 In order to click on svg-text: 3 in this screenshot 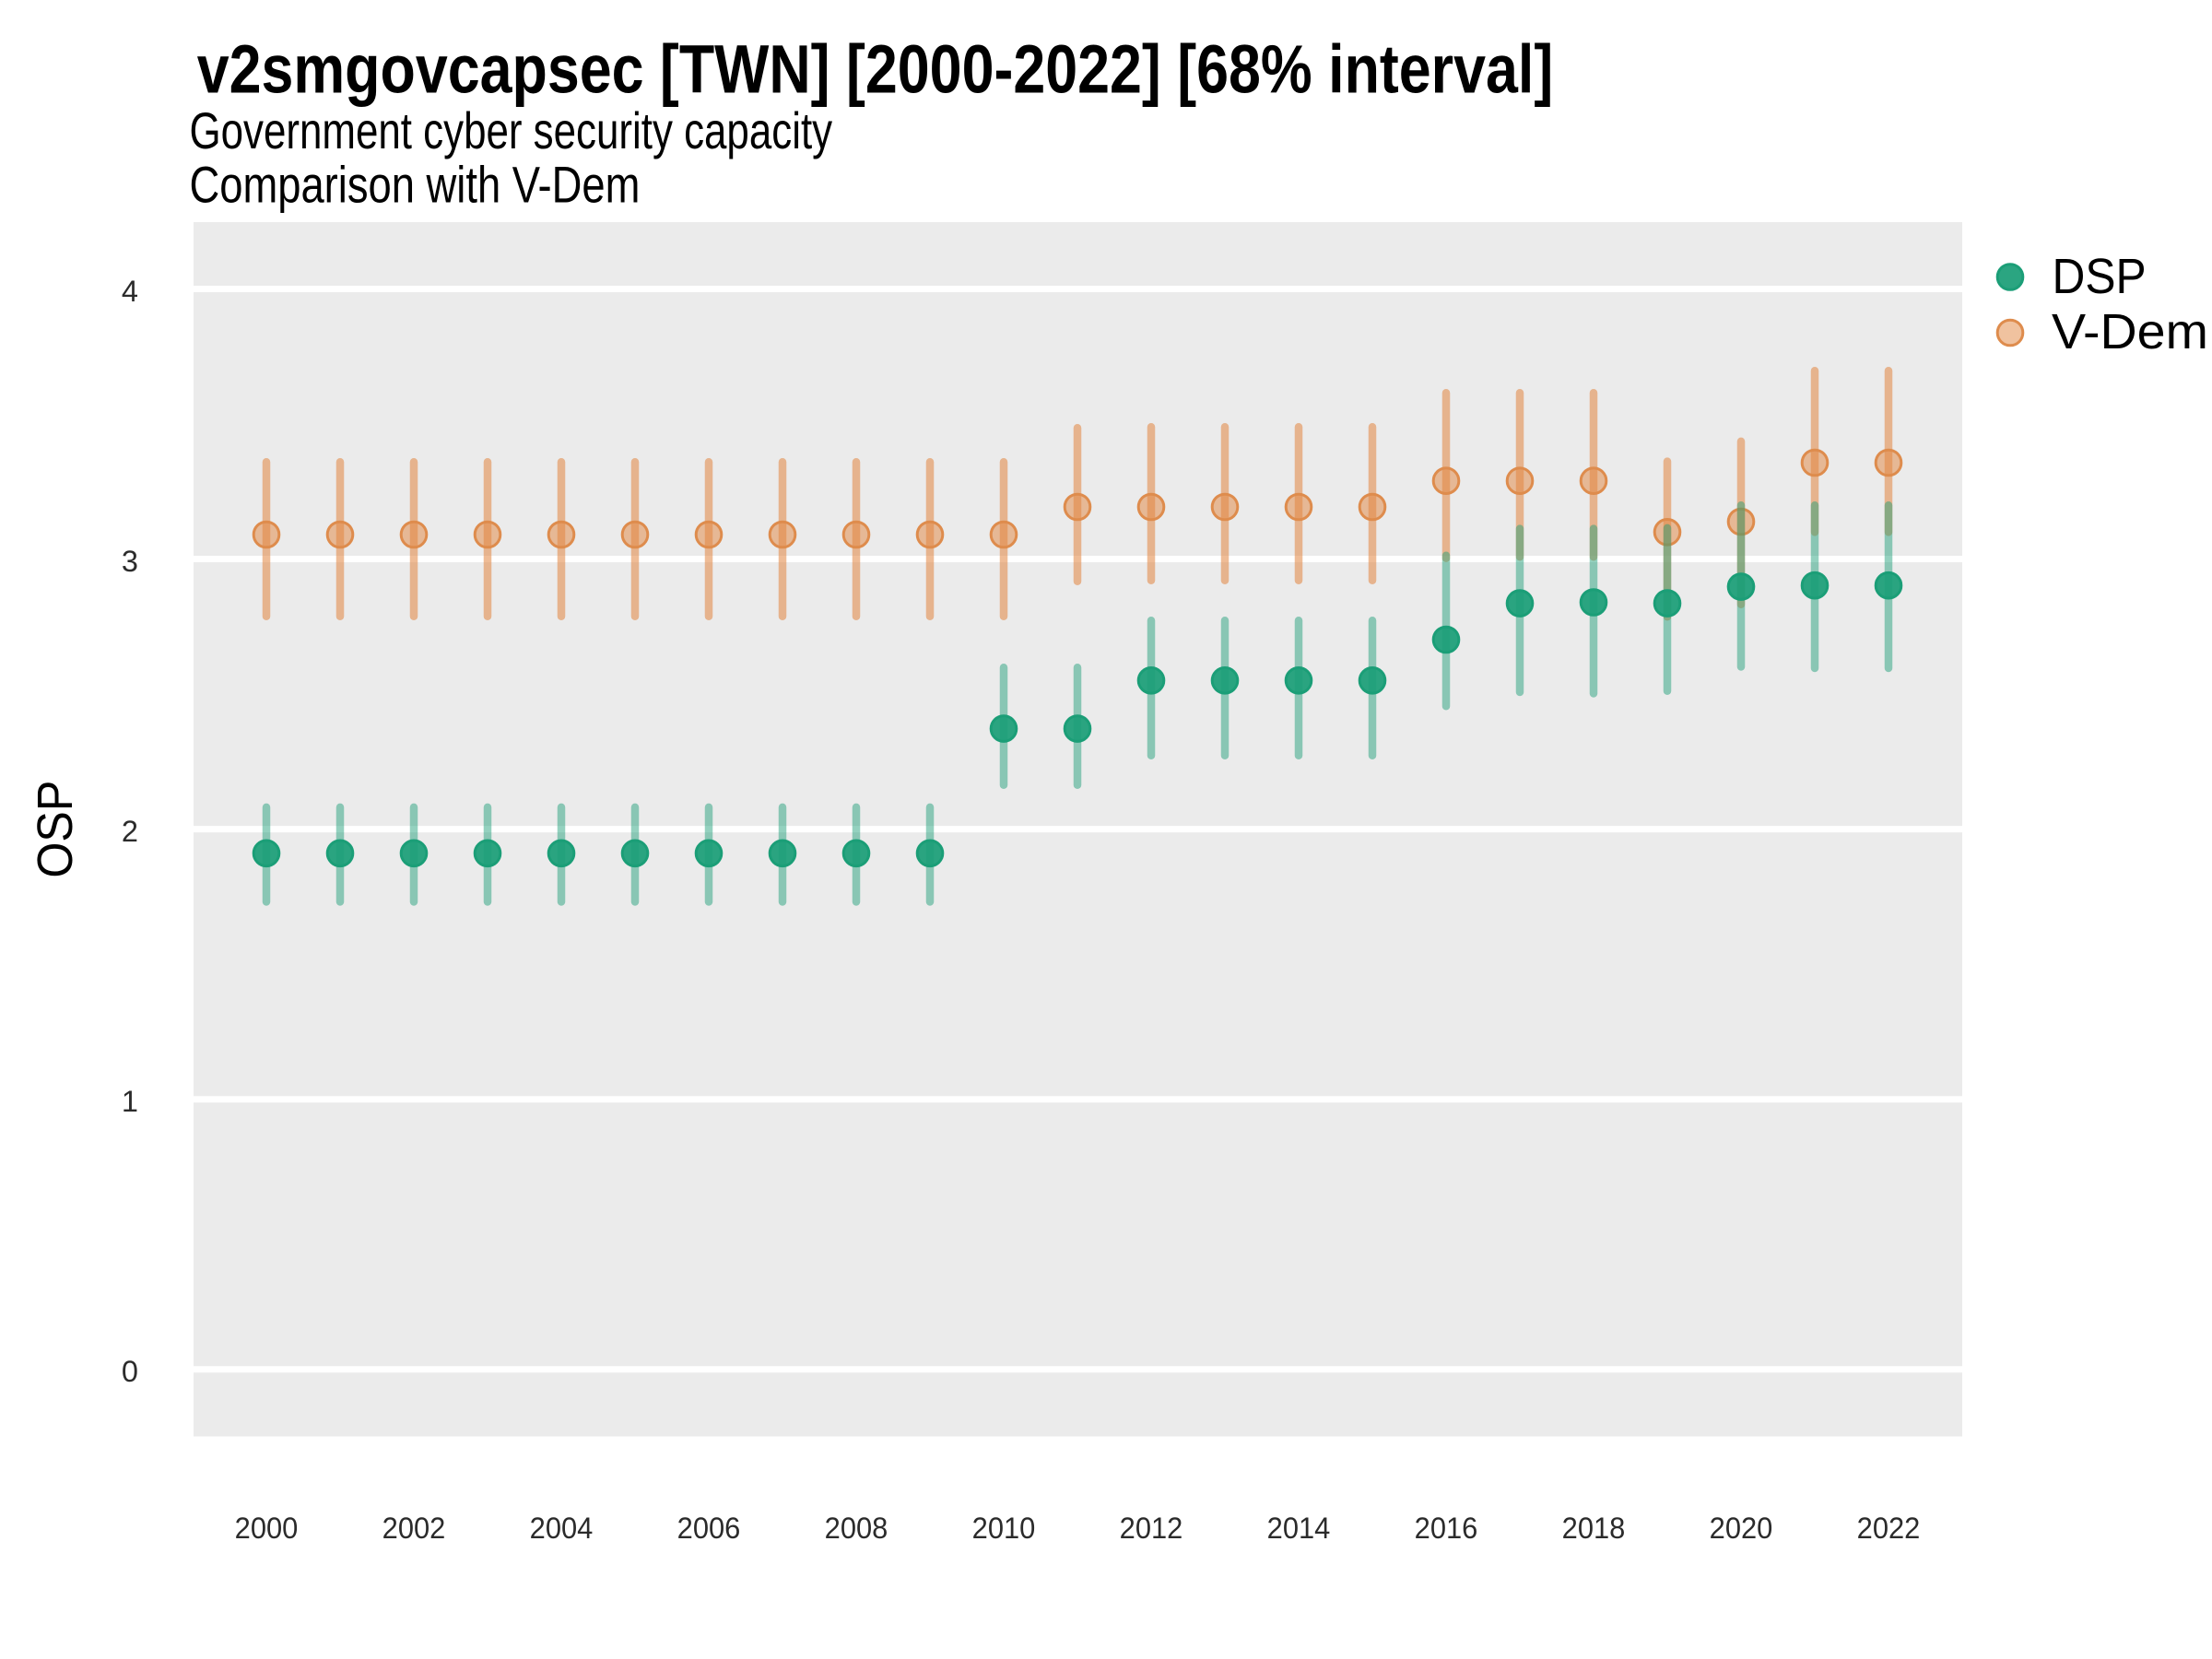, I will do `click(130, 561)`.